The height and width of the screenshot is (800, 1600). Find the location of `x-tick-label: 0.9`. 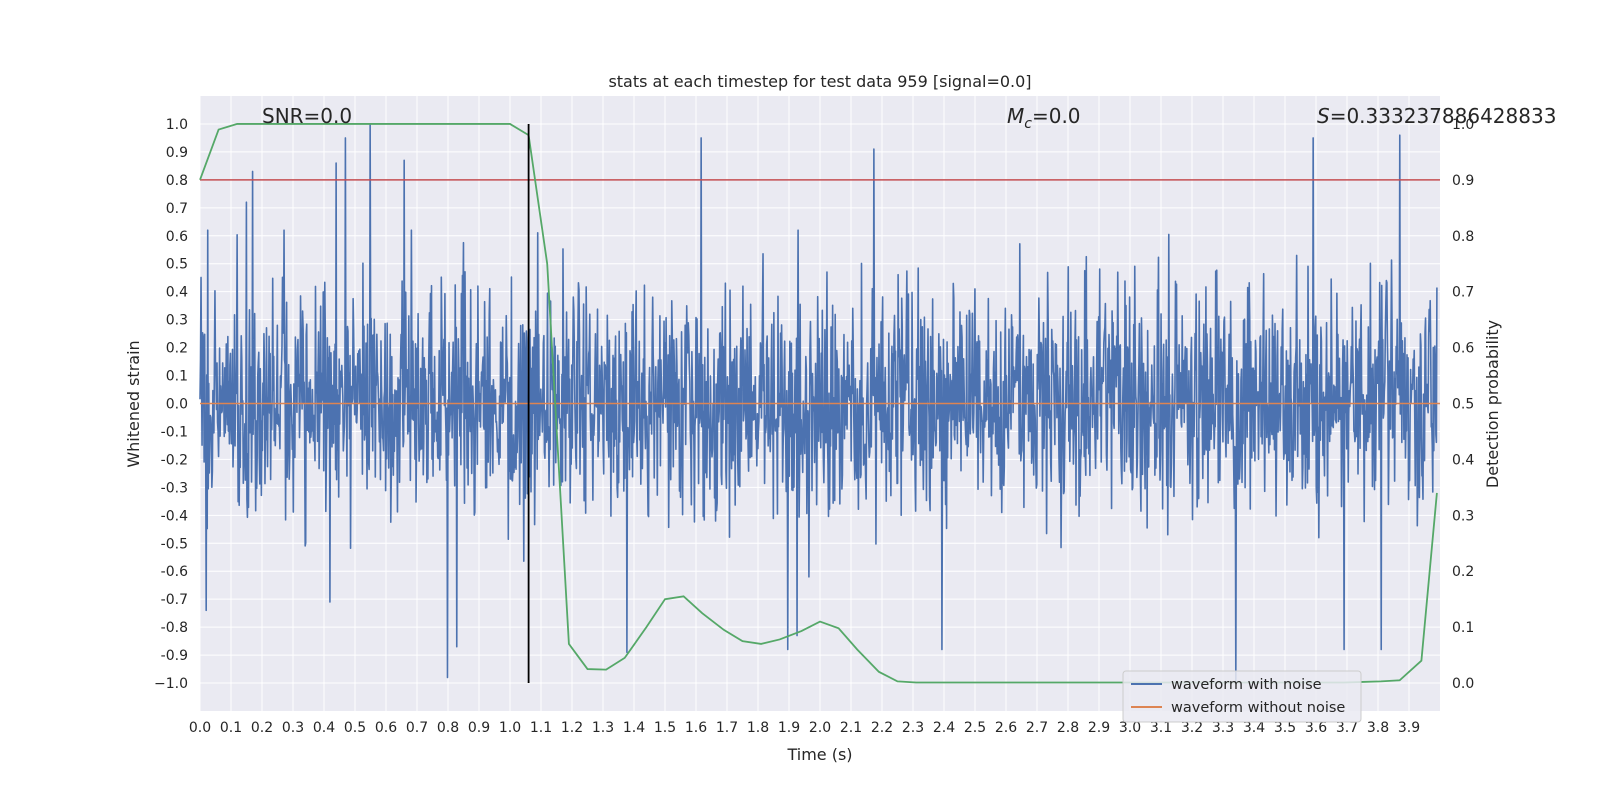

x-tick-label: 0.9 is located at coordinates (479, 728).